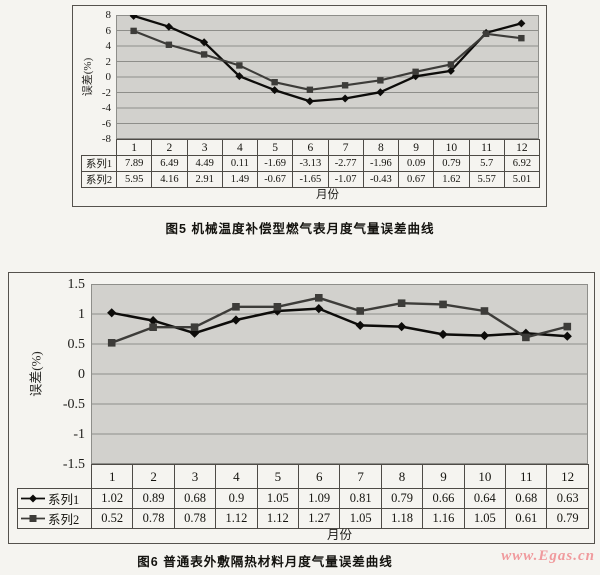 The image size is (600, 575). Describe the element at coordinates (278, 498) in the screenshot. I see `value-cell: 1.05` at that location.